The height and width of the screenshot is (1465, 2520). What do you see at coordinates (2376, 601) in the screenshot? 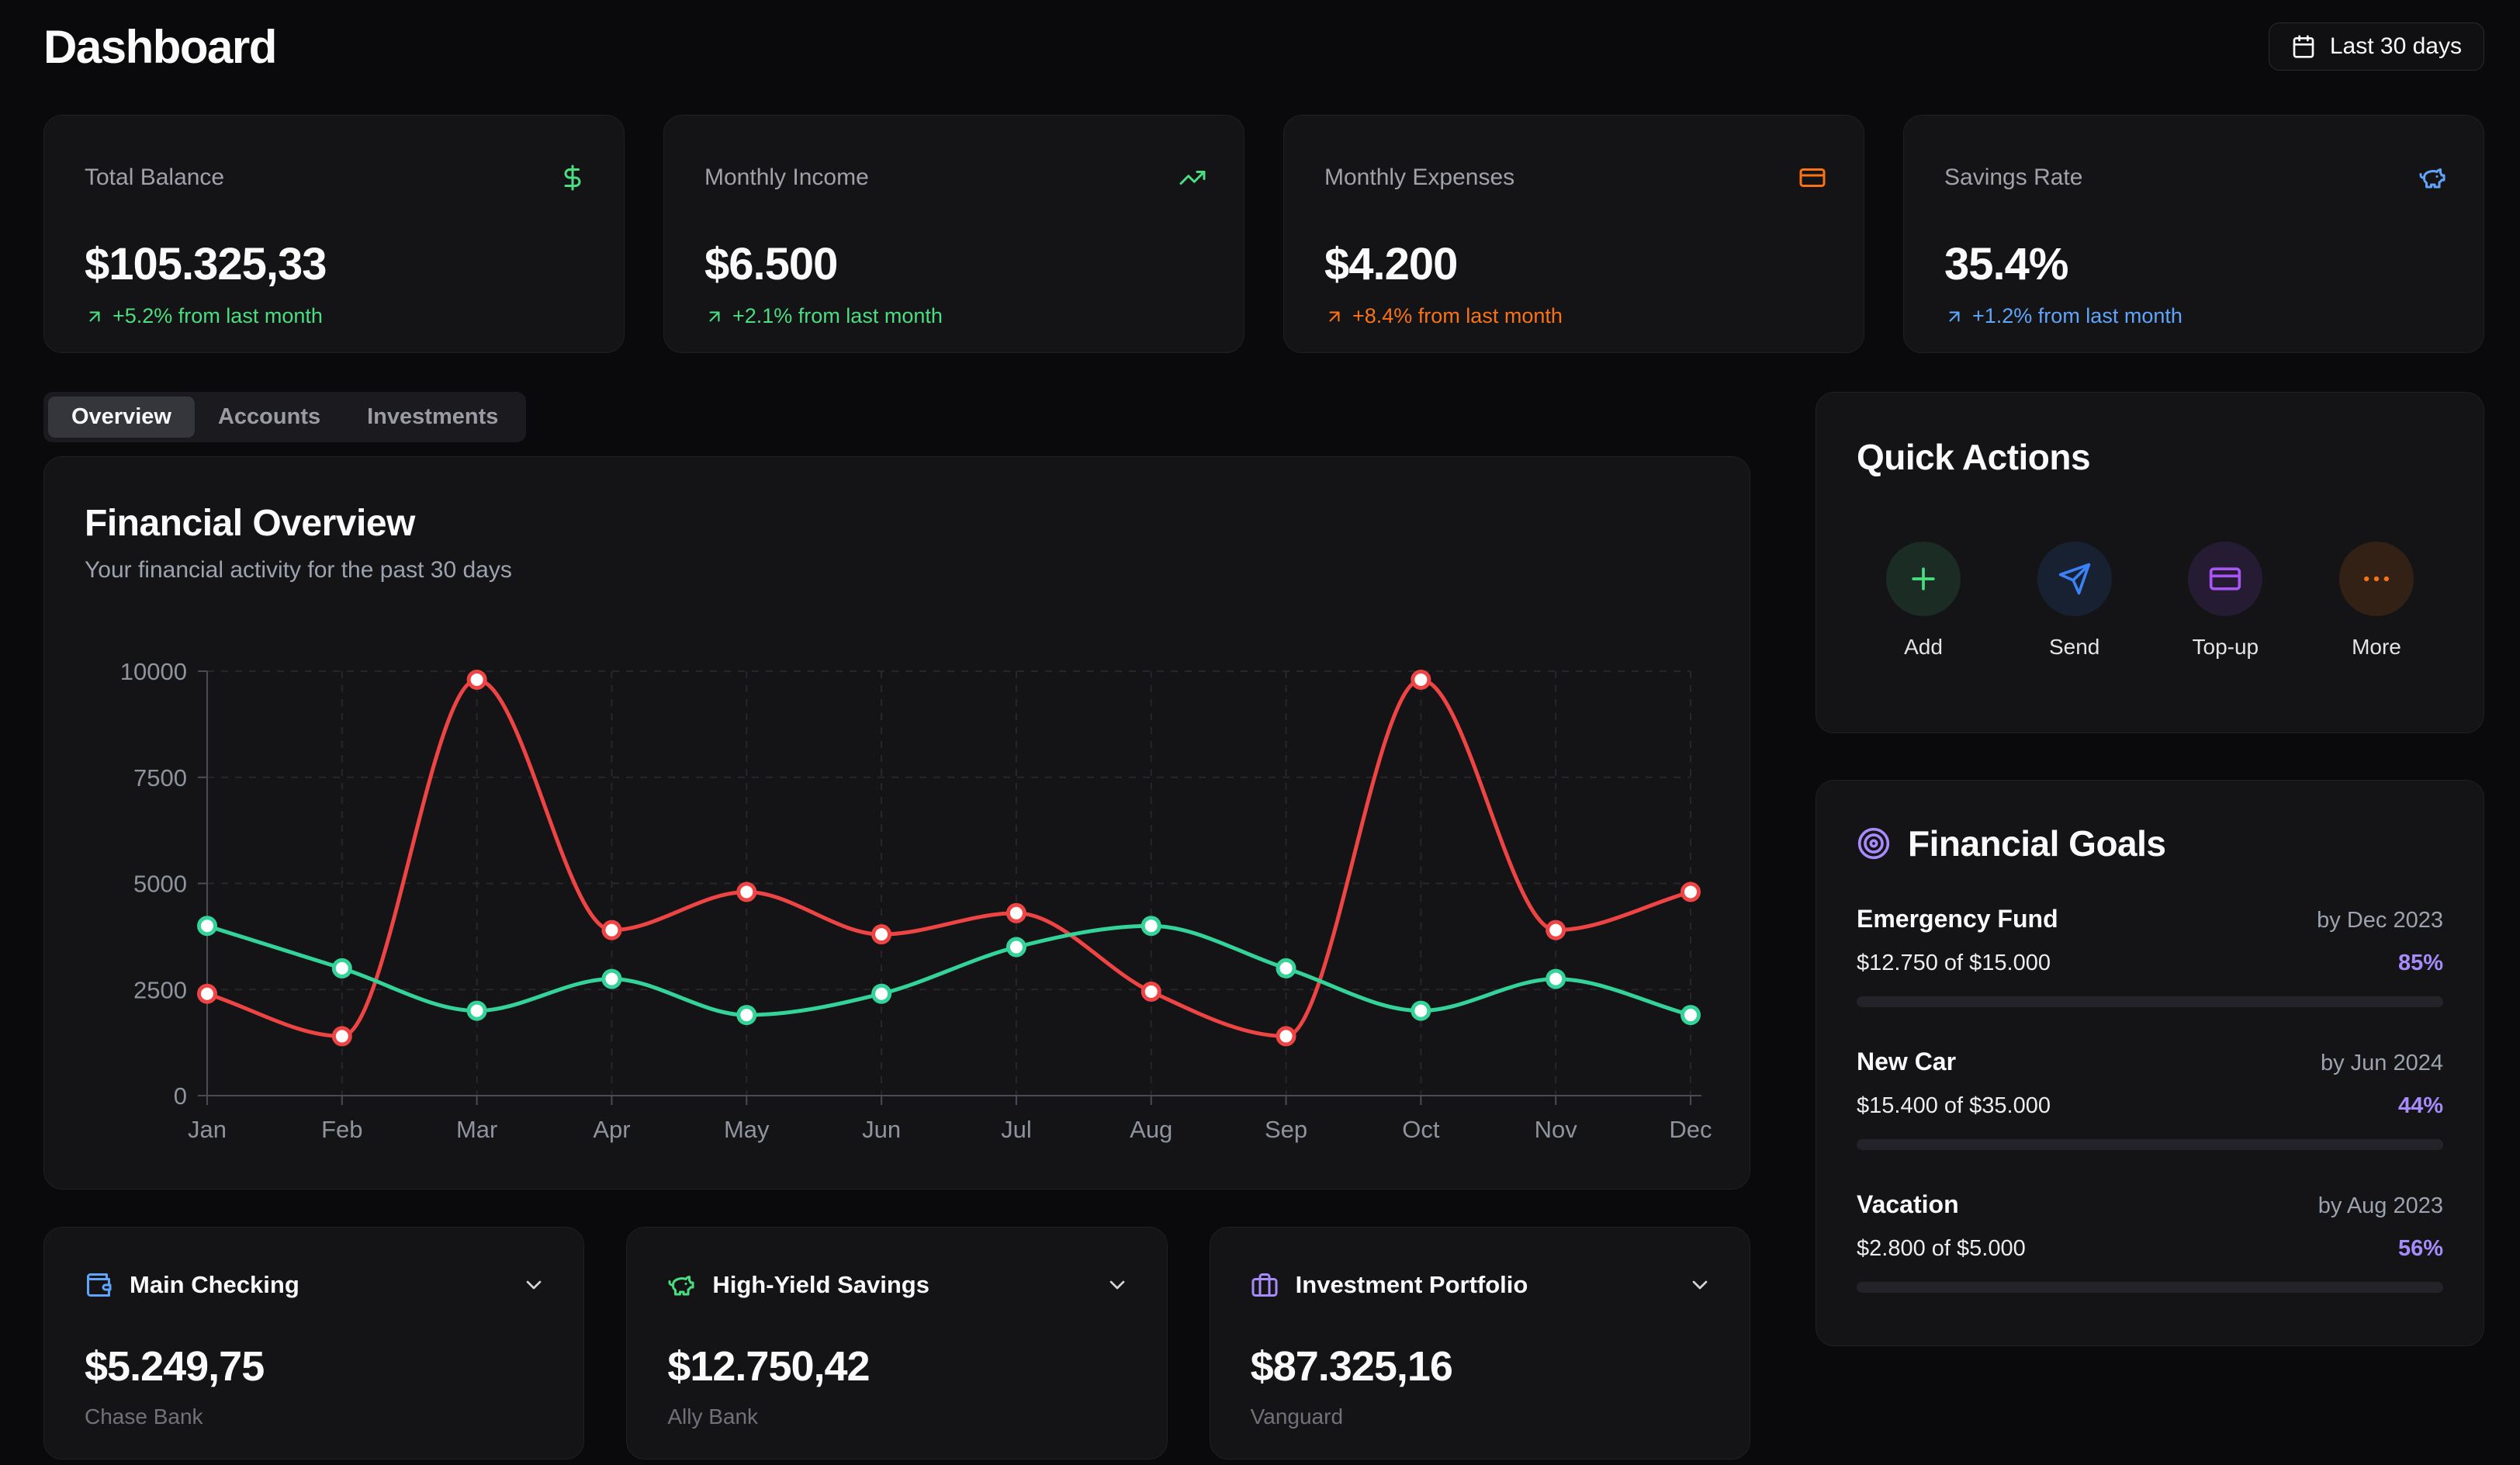
I see `quick-action-more: More` at bounding box center [2376, 601].